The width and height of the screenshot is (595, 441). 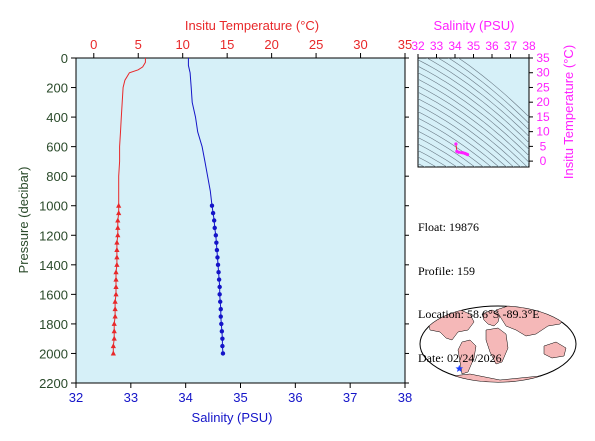 What do you see at coordinates (76, 397) in the screenshot?
I see `bottom-tick-label: 32` at bounding box center [76, 397].